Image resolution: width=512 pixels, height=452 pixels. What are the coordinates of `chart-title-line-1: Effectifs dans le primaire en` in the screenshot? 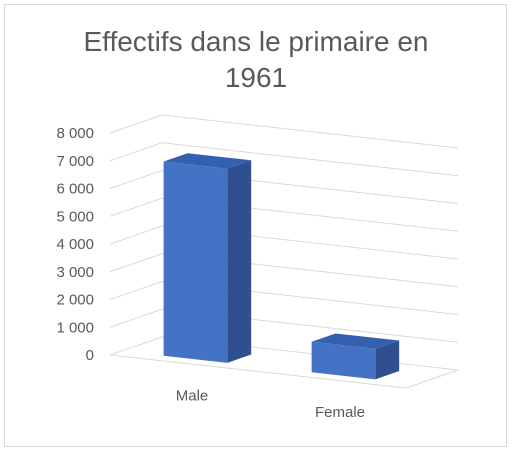 It's located at (256, 41).